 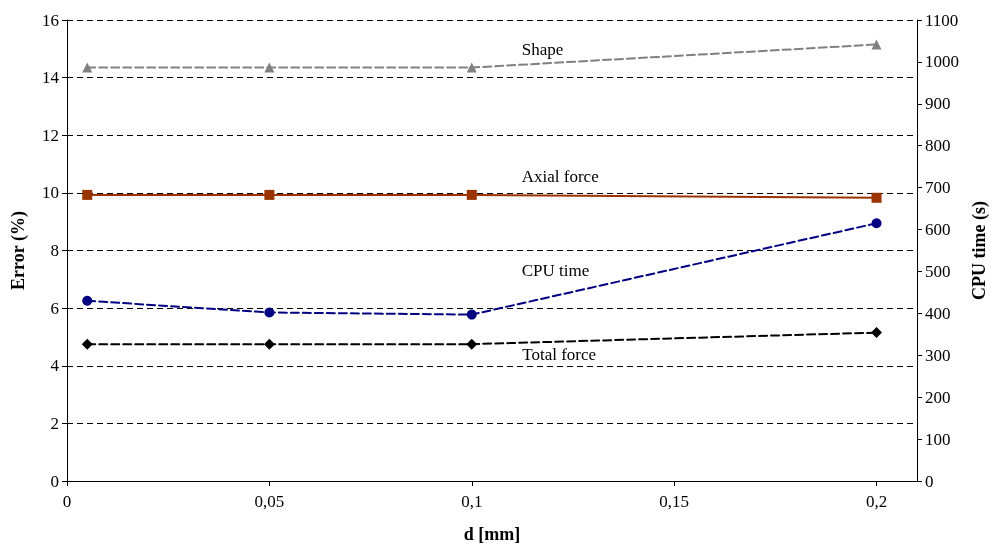 What do you see at coordinates (942, 20) in the screenshot?
I see `y2-tick-label: 1100` at bounding box center [942, 20].